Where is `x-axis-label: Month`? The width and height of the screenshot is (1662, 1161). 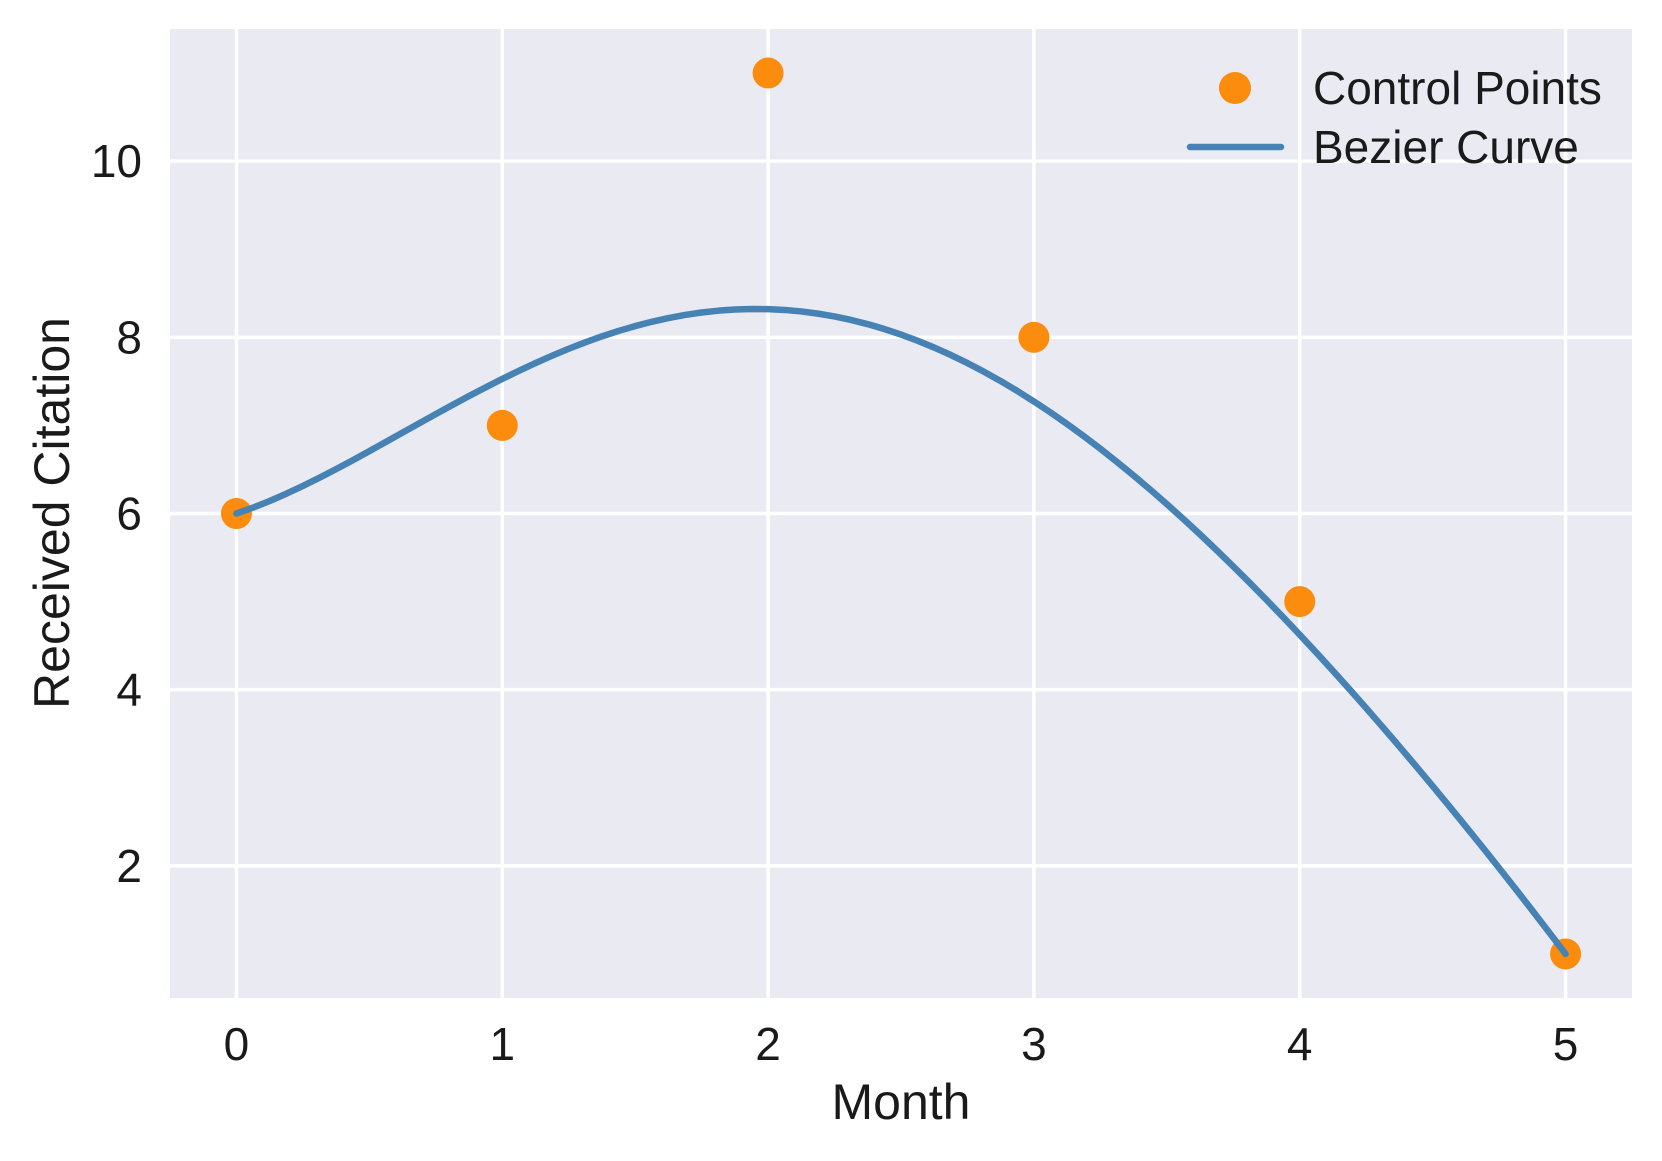
x-axis-label: Month is located at coordinates (901, 1102).